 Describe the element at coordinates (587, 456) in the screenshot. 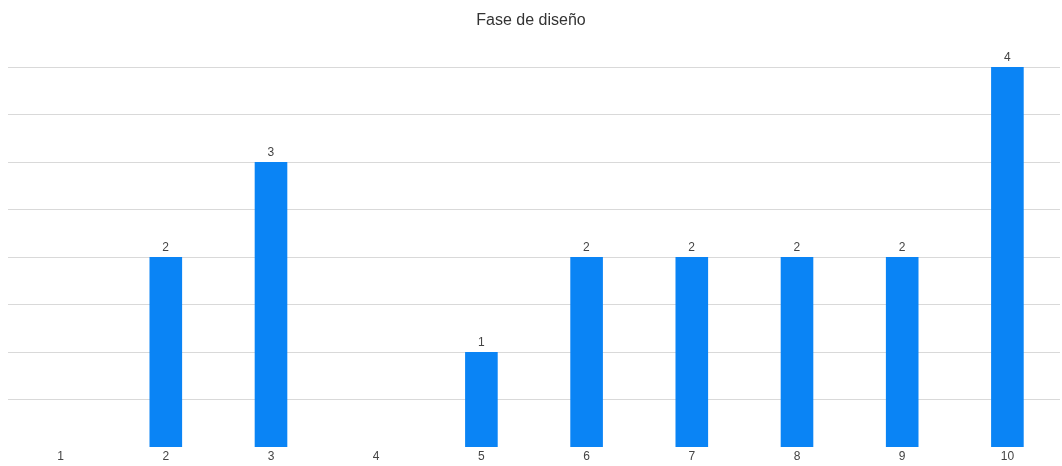

I see `x-tick-label: 6` at that location.